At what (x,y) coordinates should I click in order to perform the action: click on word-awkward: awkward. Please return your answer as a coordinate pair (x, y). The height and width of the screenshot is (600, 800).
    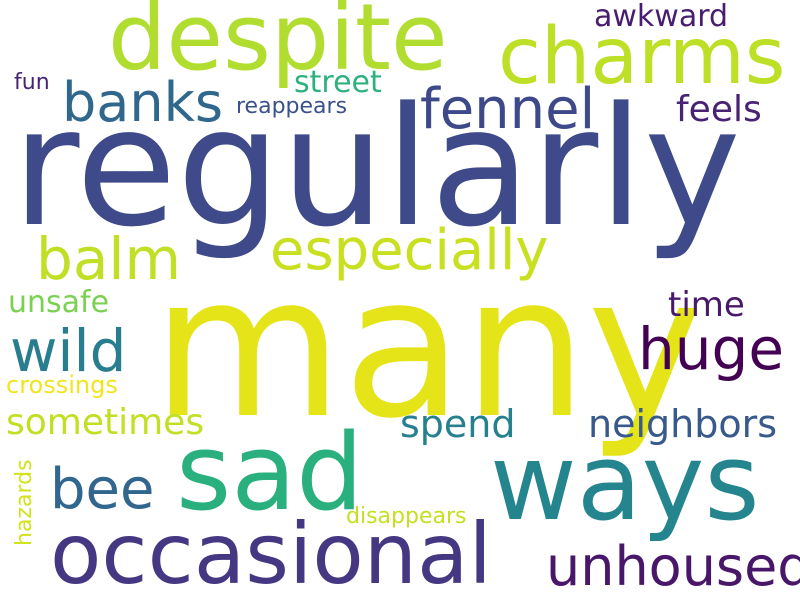
    Looking at the image, I should click on (661, 17).